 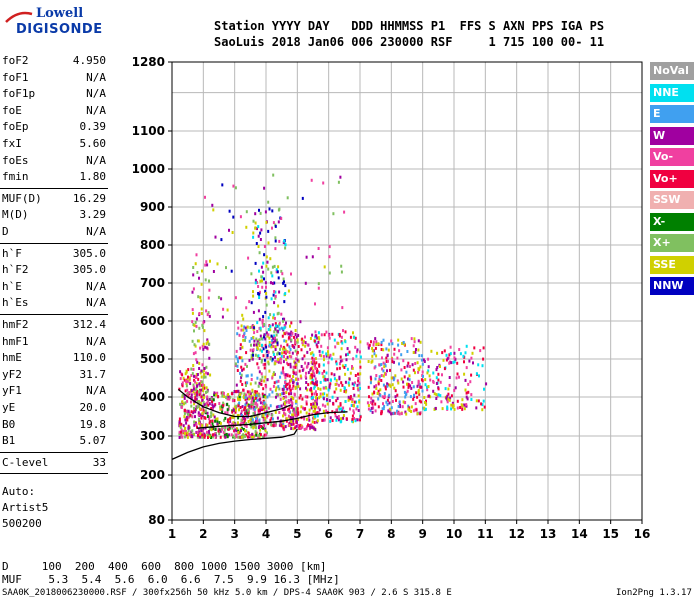 What do you see at coordinates (96, 341) in the screenshot?
I see `param-value: N/A` at bounding box center [96, 341].